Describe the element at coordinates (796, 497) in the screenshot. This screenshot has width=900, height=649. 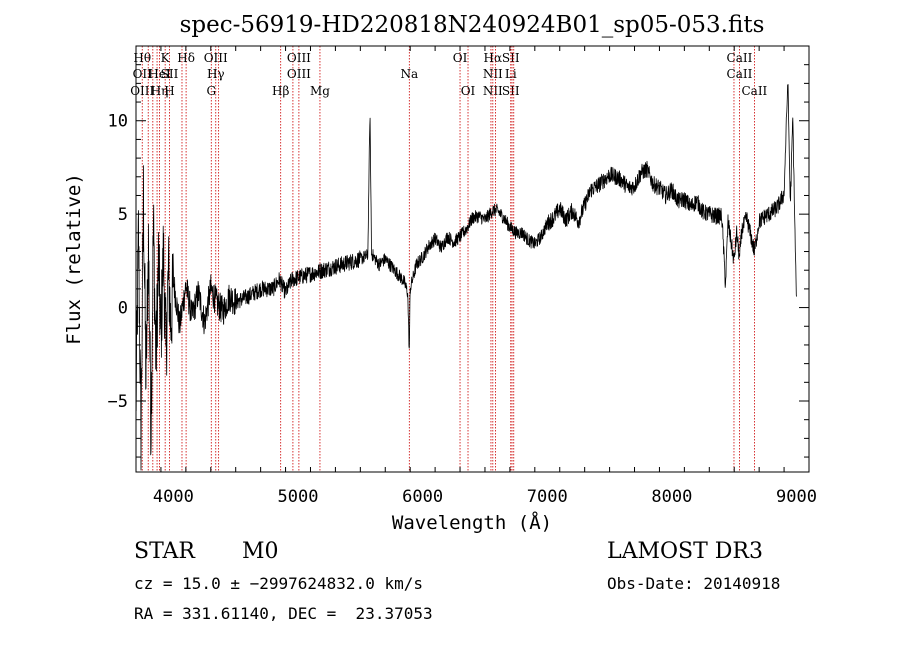
I see `x-tick-label: 9000` at that location.